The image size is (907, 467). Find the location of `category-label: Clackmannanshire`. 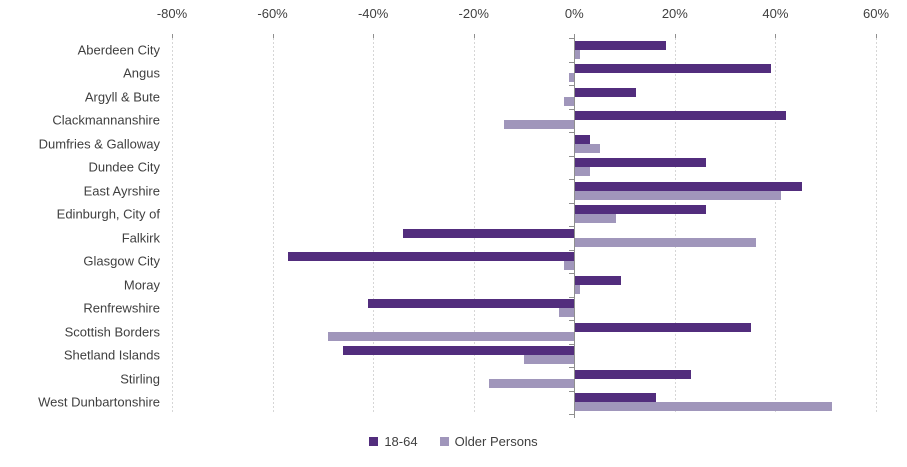

category-label: Clackmannanshire is located at coordinates (106, 120).